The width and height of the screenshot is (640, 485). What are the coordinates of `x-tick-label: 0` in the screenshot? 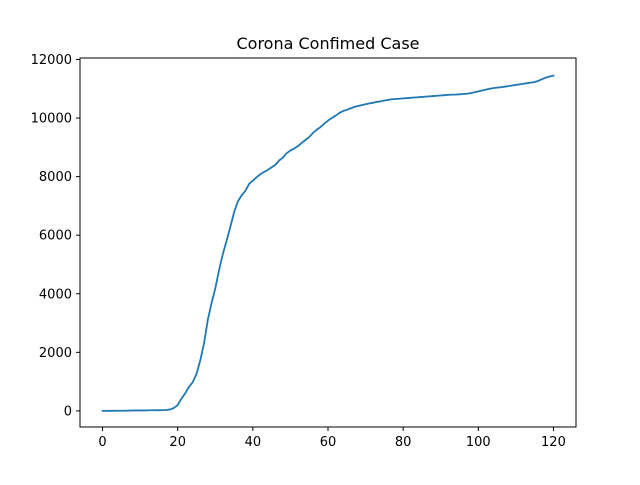 It's located at (102, 442).